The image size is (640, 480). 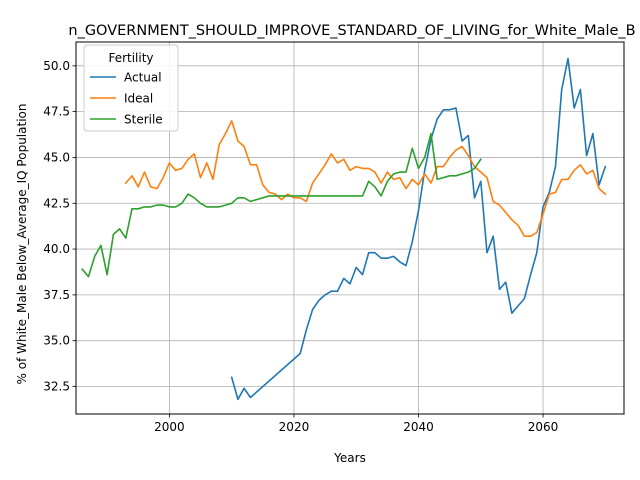 What do you see at coordinates (143, 78) in the screenshot?
I see `legend-label-actual: Actual` at bounding box center [143, 78].